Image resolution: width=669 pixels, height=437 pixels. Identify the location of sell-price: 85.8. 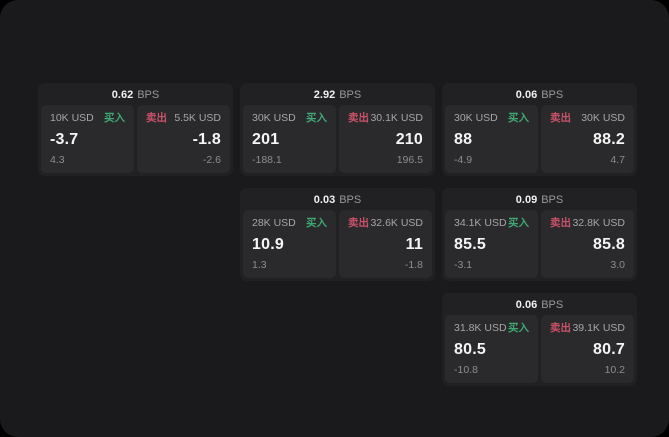
(609, 244).